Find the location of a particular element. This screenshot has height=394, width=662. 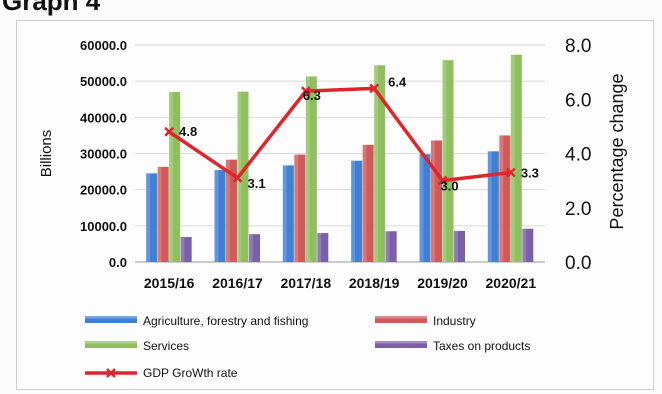

y-tick-label: 40000.0 is located at coordinates (103, 117).